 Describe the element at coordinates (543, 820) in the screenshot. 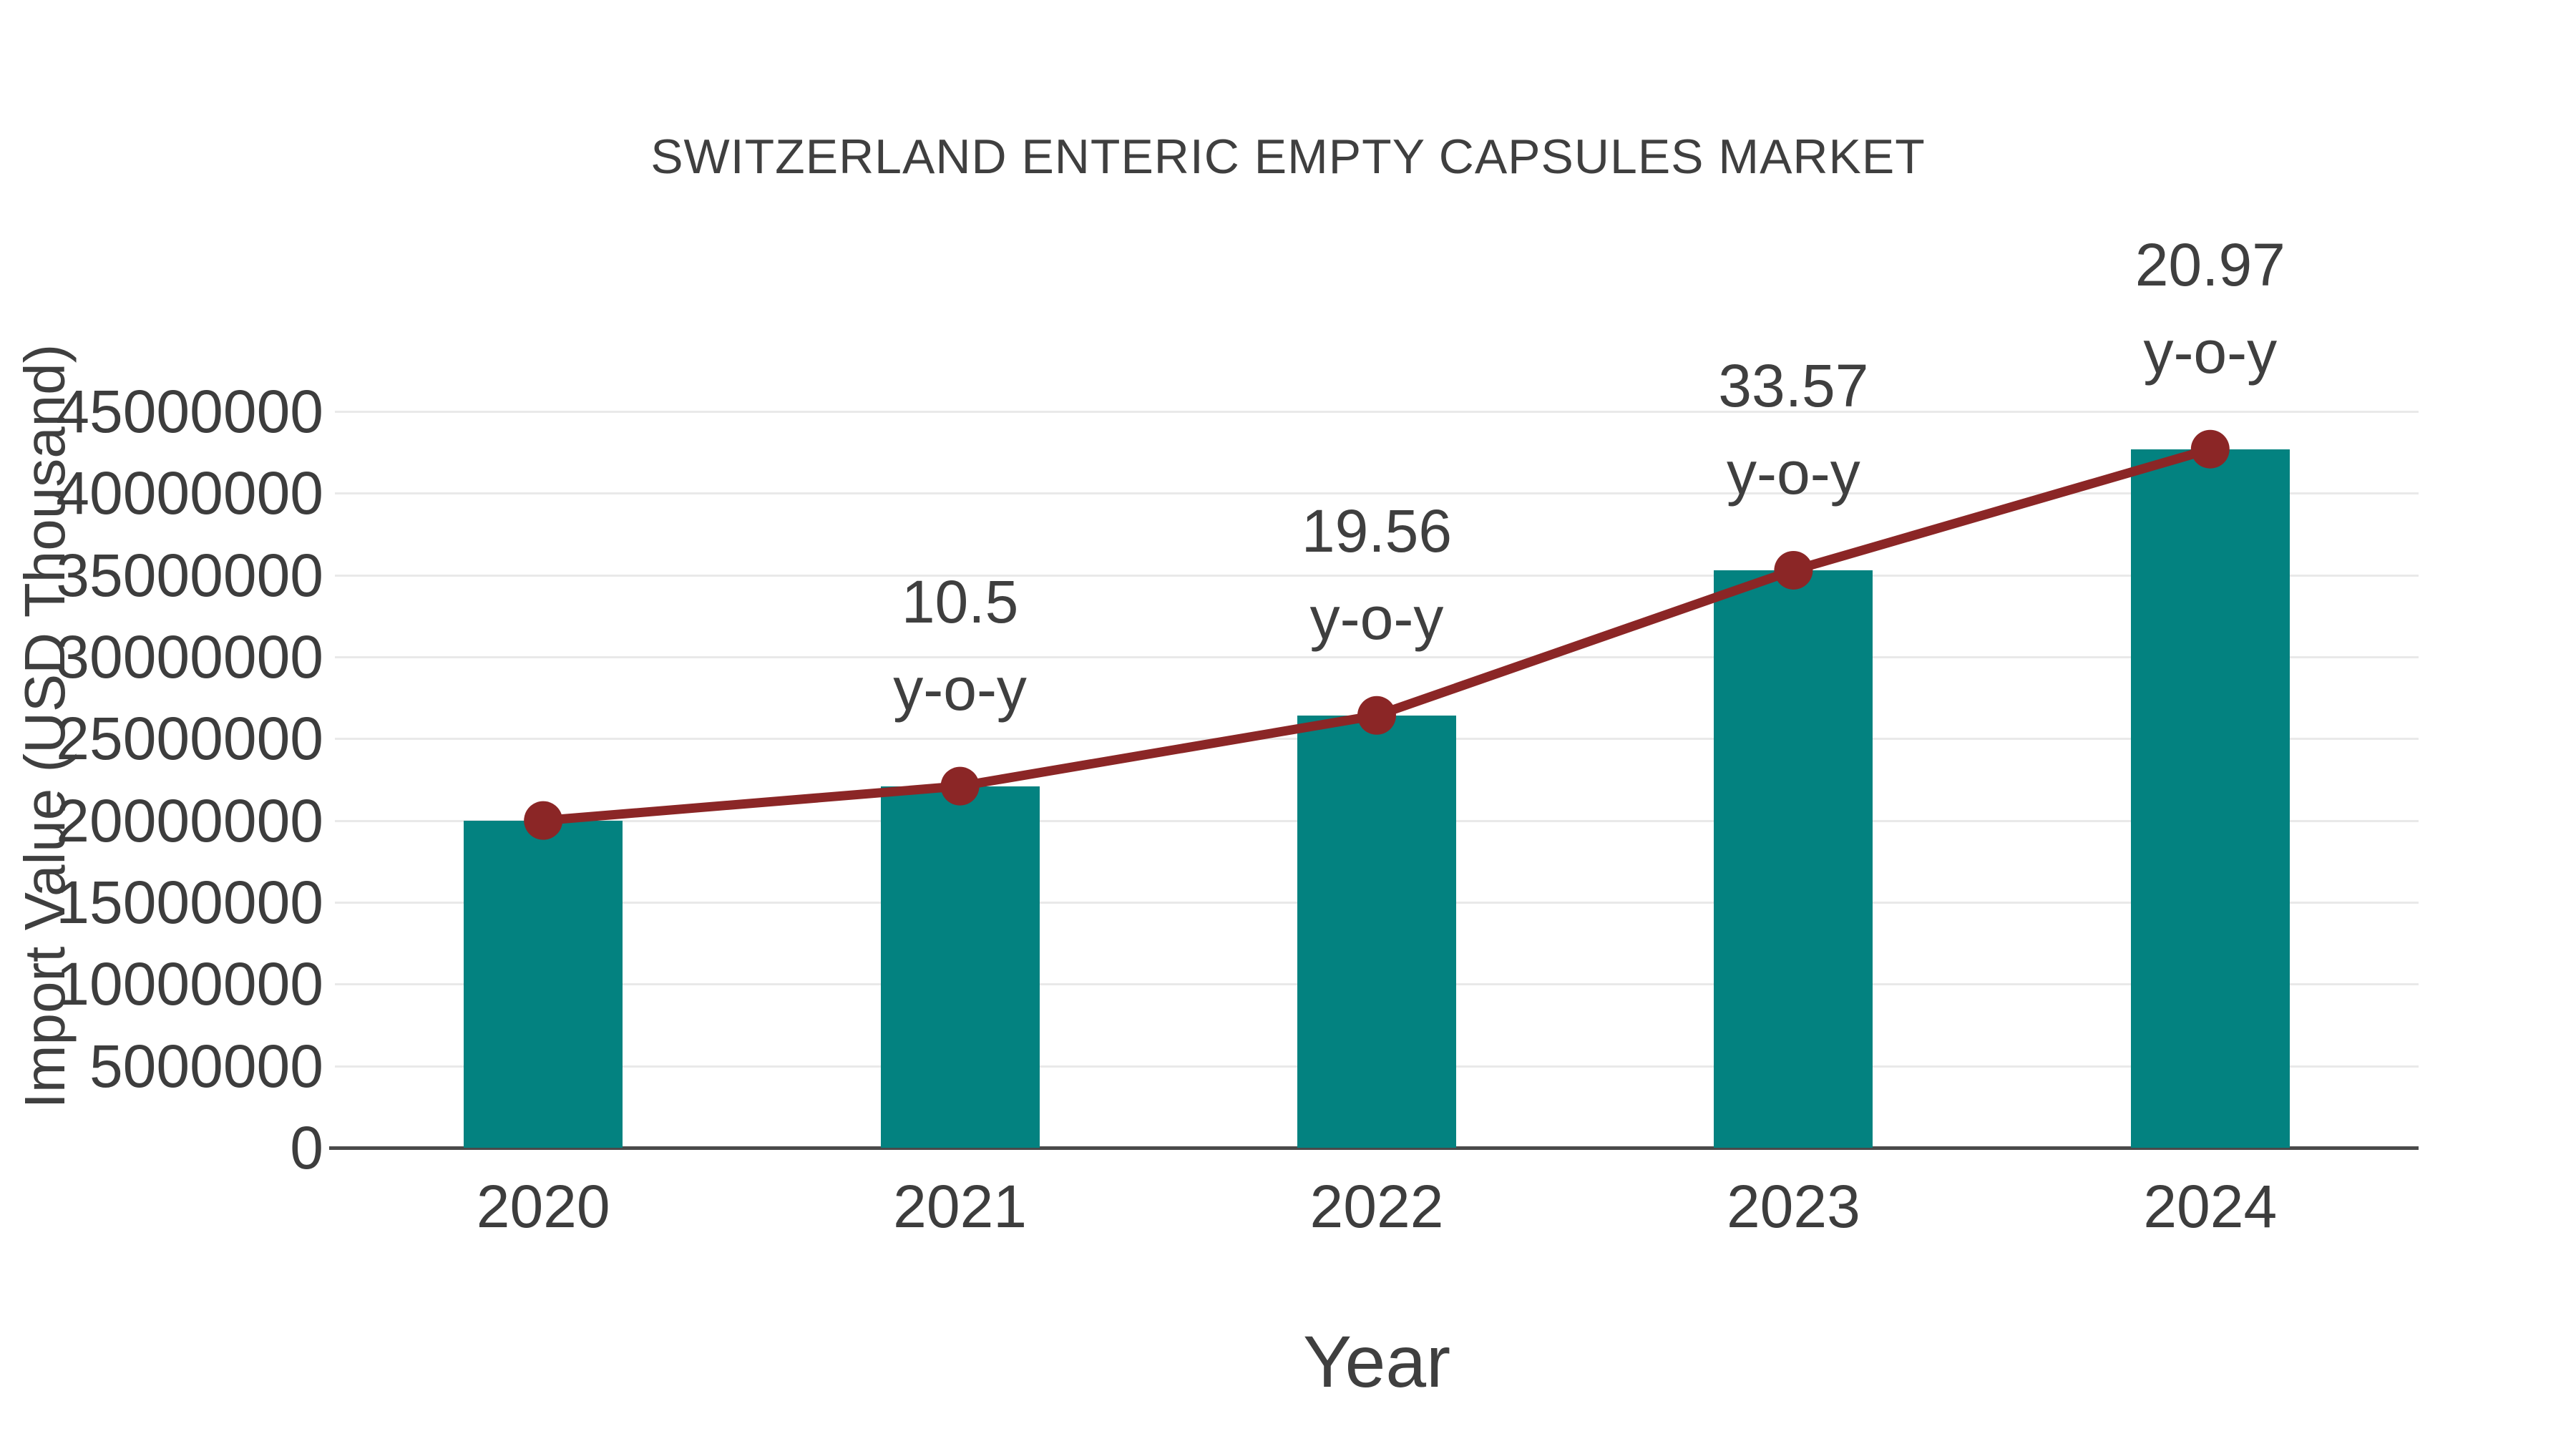

I see `data-point-2020` at that location.